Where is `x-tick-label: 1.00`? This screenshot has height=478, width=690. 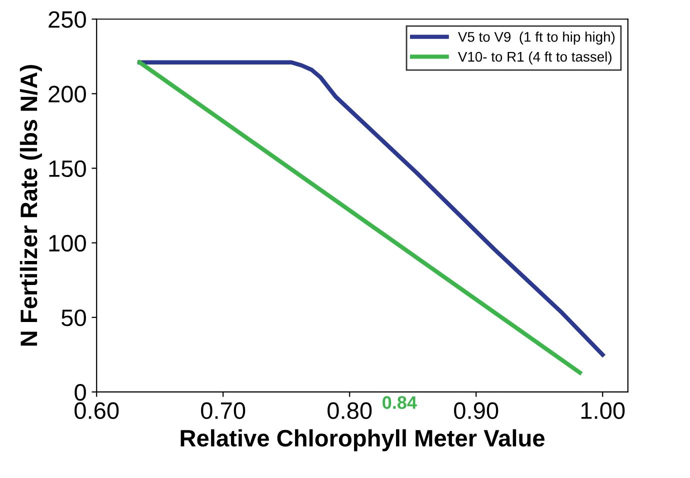 x-tick-label: 1.00 is located at coordinates (603, 411).